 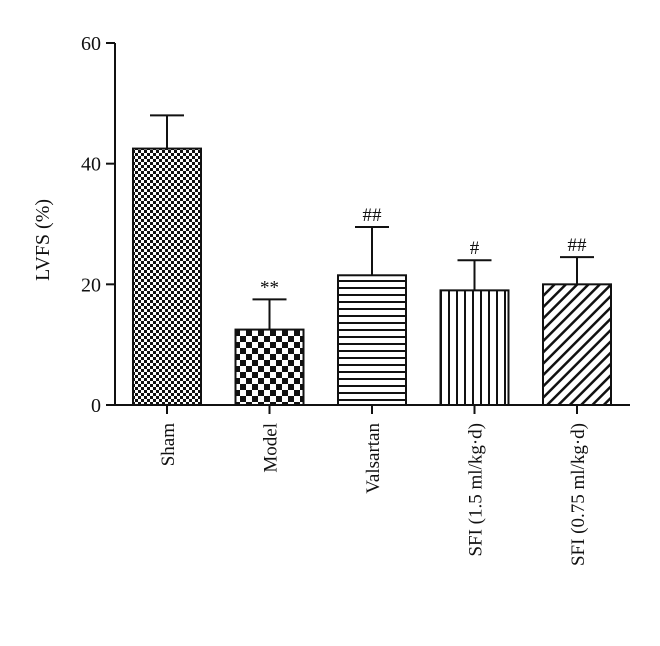 I want to click on y-tick-label: 40, so click(x=91, y=165).